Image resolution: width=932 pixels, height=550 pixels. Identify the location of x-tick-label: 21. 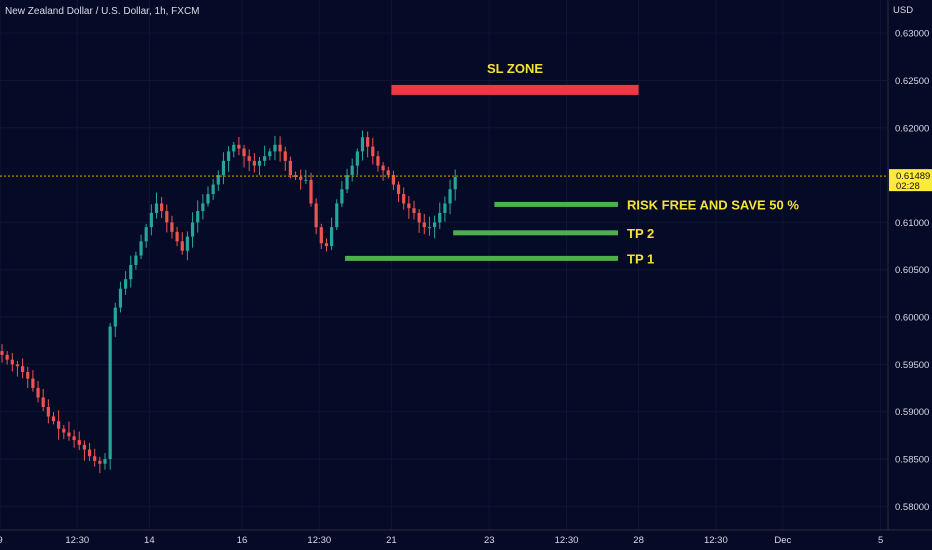
(391, 540).